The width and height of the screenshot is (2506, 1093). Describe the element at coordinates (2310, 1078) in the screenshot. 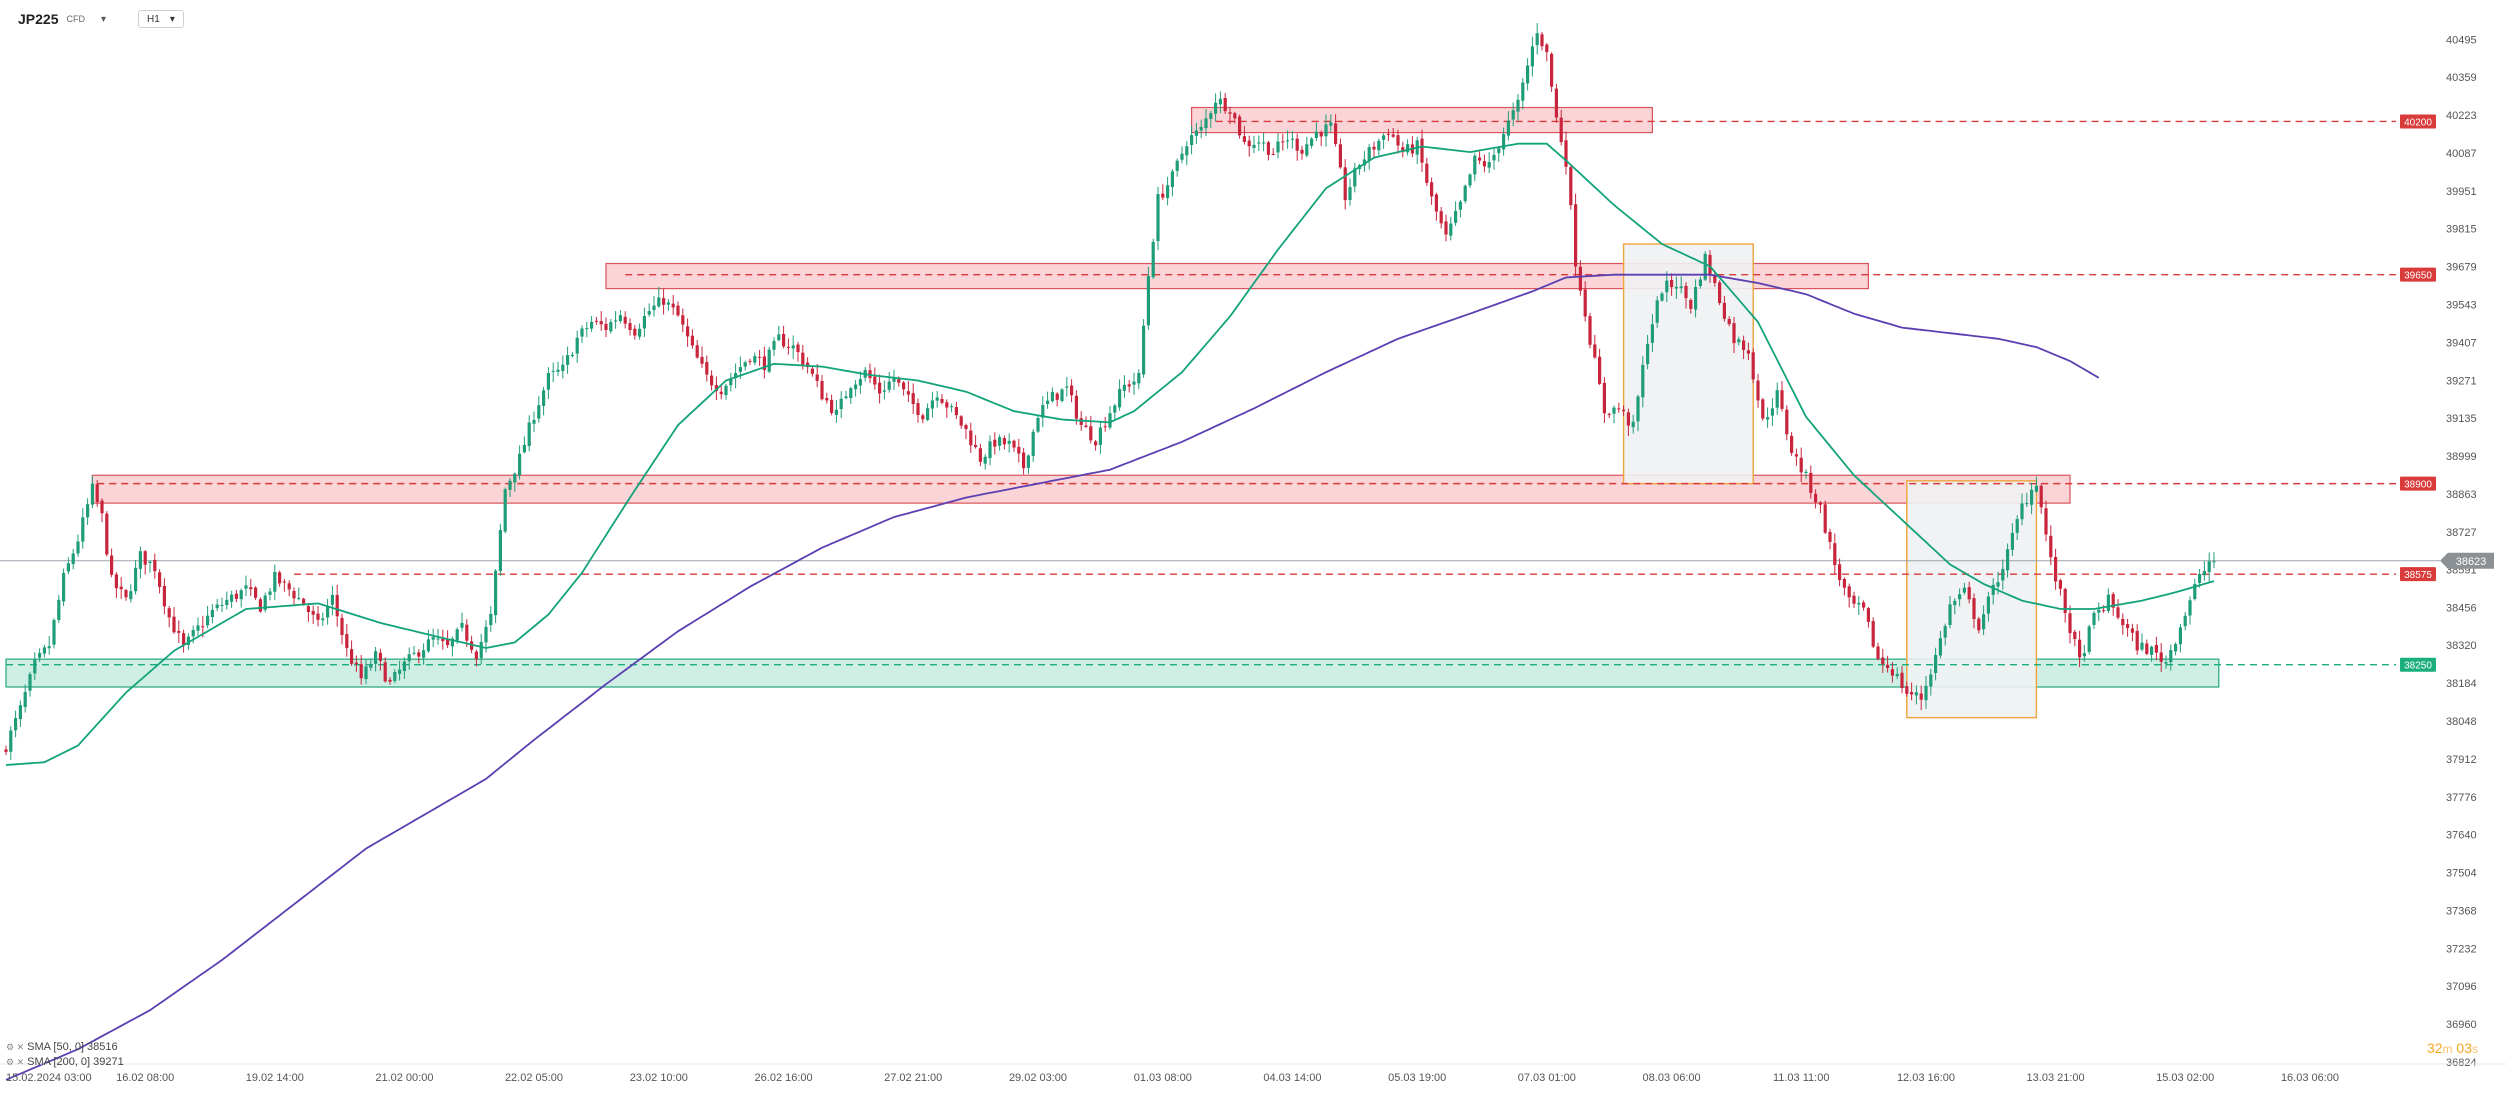

I see `x-tick-label: 16.03 06:00` at that location.